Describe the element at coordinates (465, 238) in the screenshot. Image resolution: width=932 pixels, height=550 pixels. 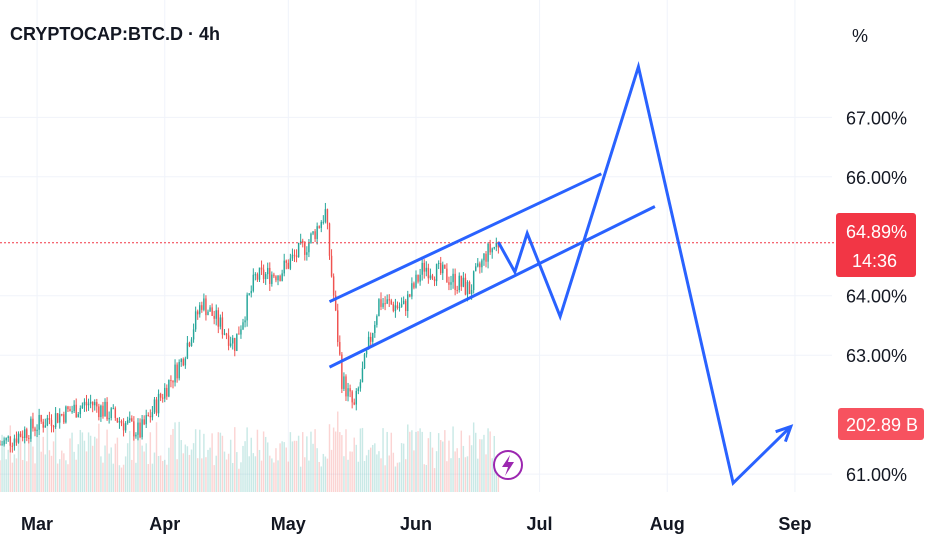
I see `channel-upper-line` at that location.